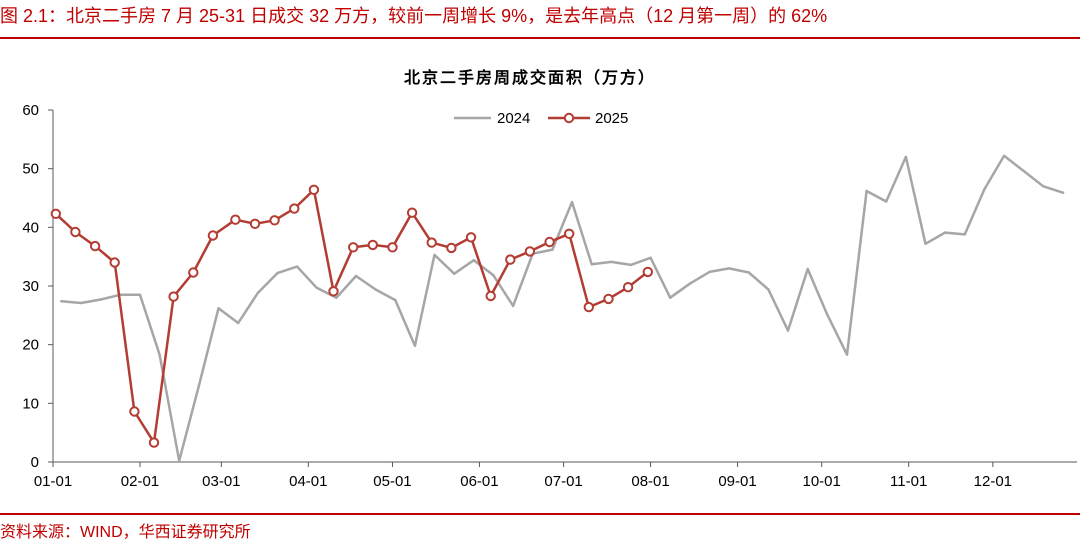 This screenshot has height=544, width=1080. Describe the element at coordinates (35, 462) in the screenshot. I see `y-tick-label: 0` at that location.